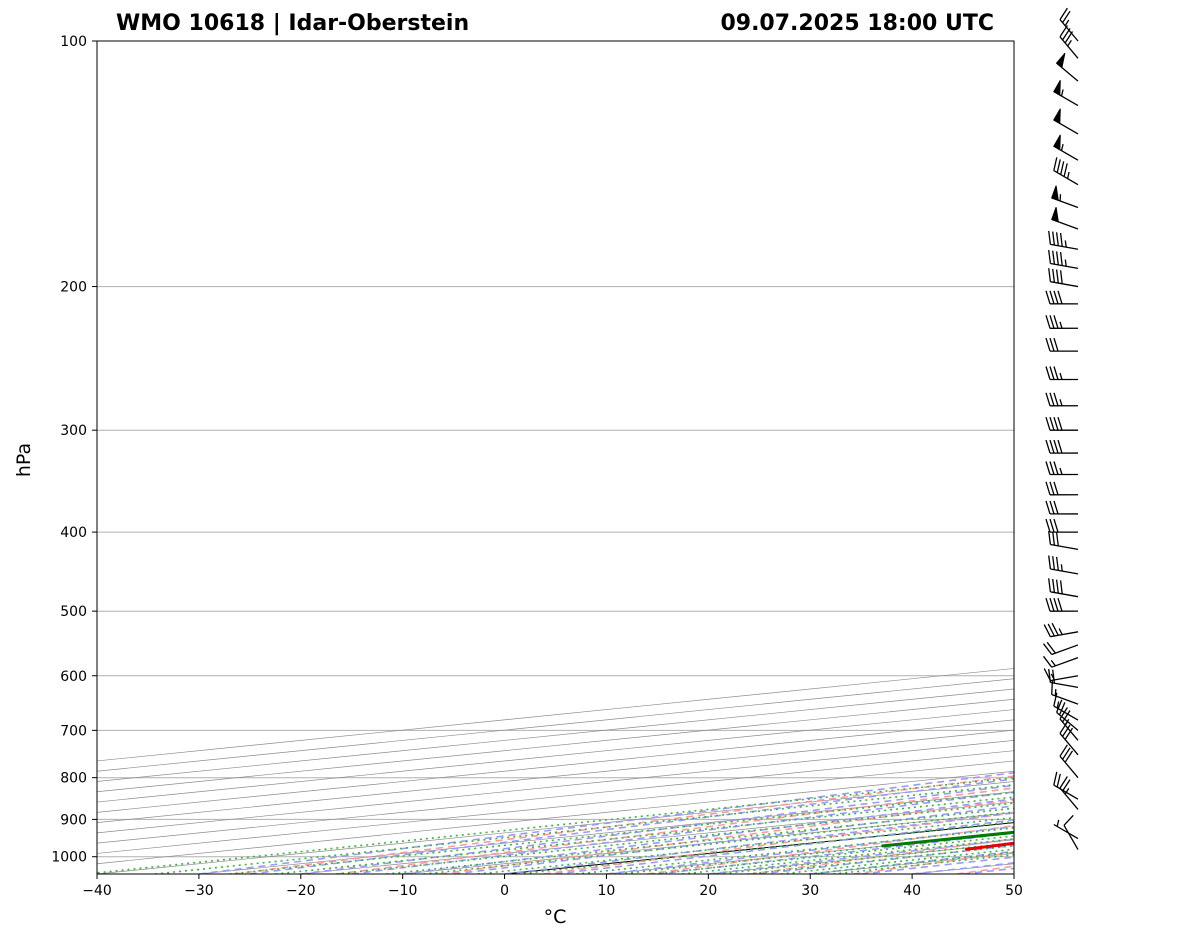  I want to click on x-tick-label: 40, so click(912, 891).